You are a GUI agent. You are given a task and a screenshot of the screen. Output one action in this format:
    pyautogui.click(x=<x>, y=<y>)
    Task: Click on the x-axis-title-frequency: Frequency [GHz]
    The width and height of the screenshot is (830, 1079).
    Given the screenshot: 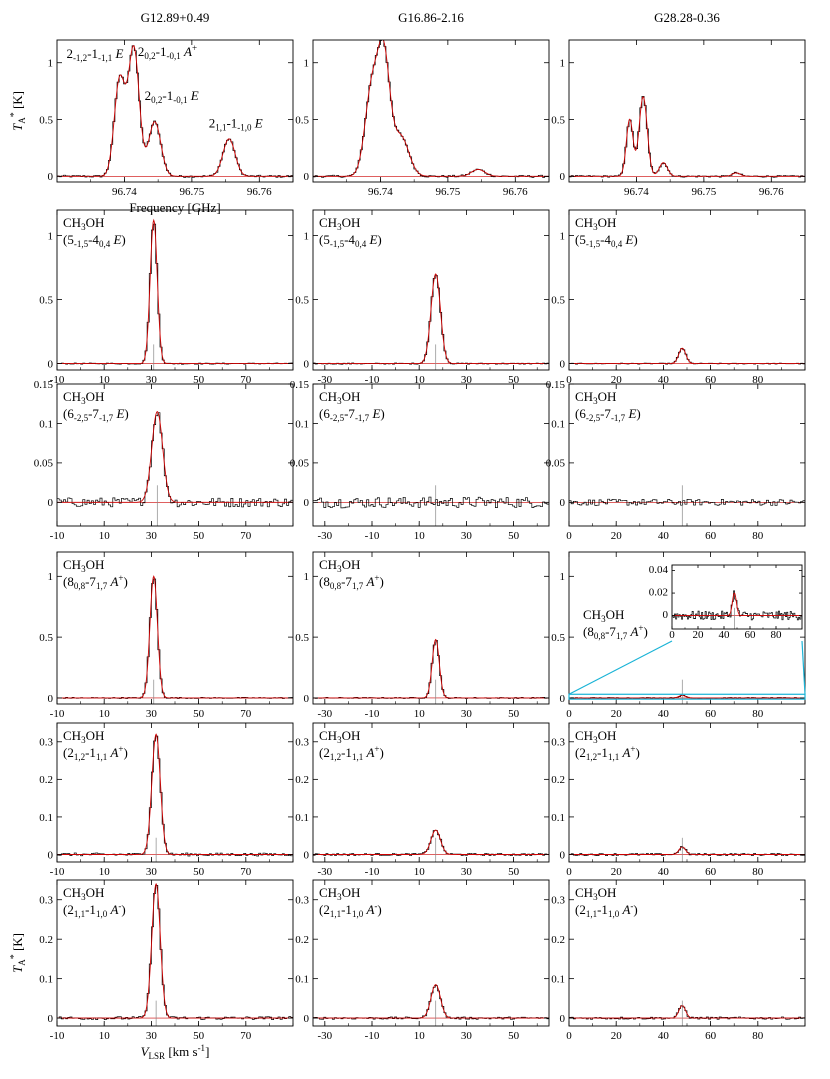 What is the action you would take?
    pyautogui.click(x=174, y=207)
    